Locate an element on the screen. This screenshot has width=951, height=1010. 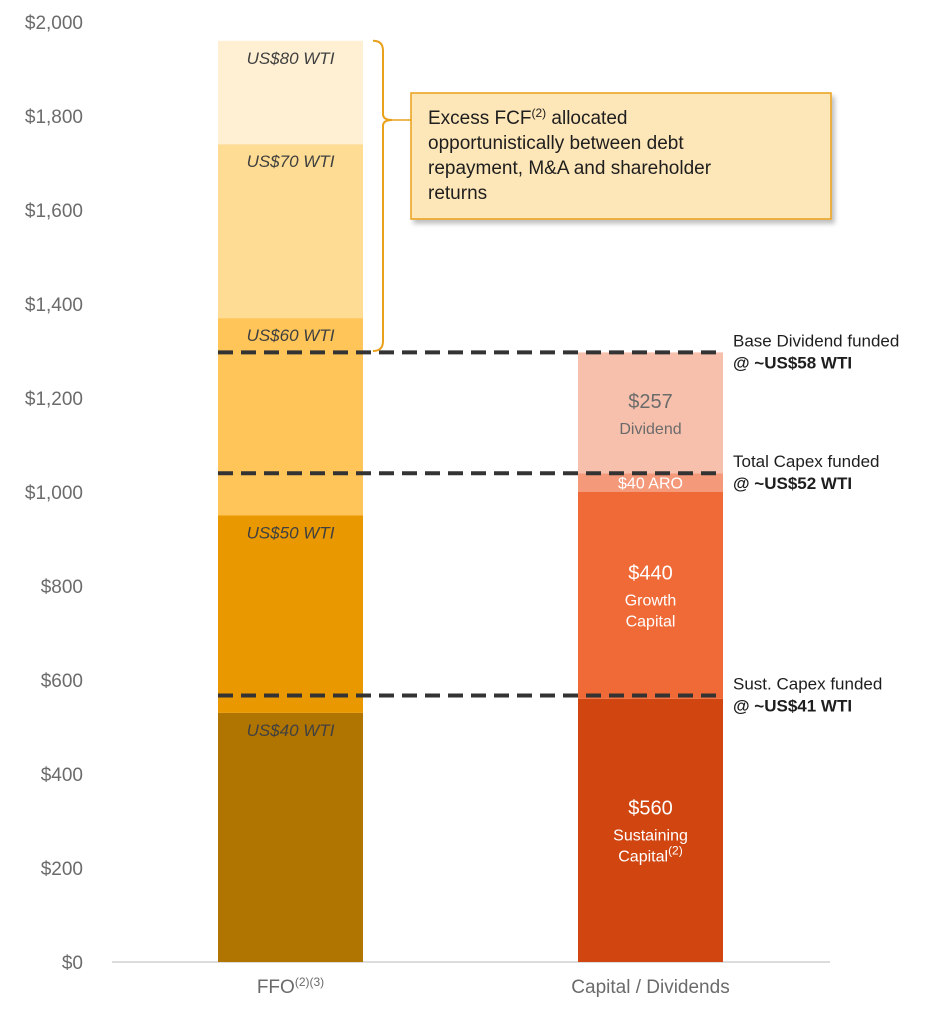
capital-segment-sublabel: Dividend is located at coordinates (650, 429).